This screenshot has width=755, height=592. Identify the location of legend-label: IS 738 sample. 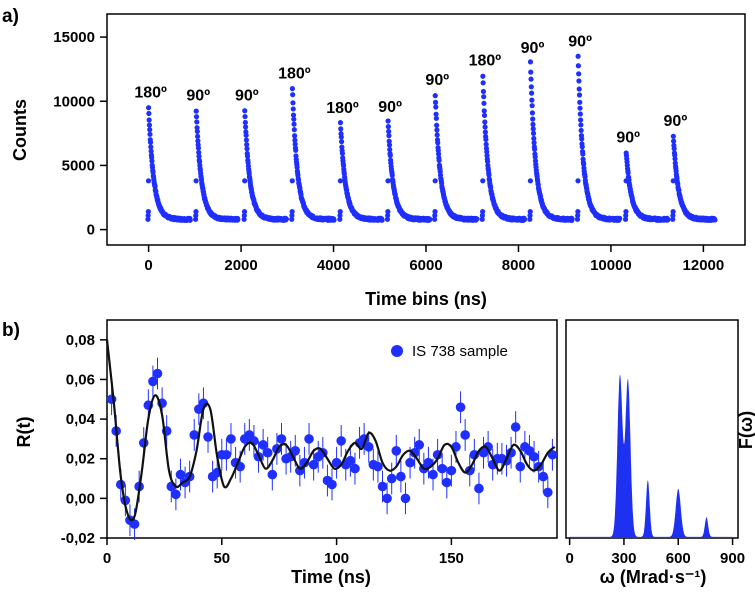
(460, 351).